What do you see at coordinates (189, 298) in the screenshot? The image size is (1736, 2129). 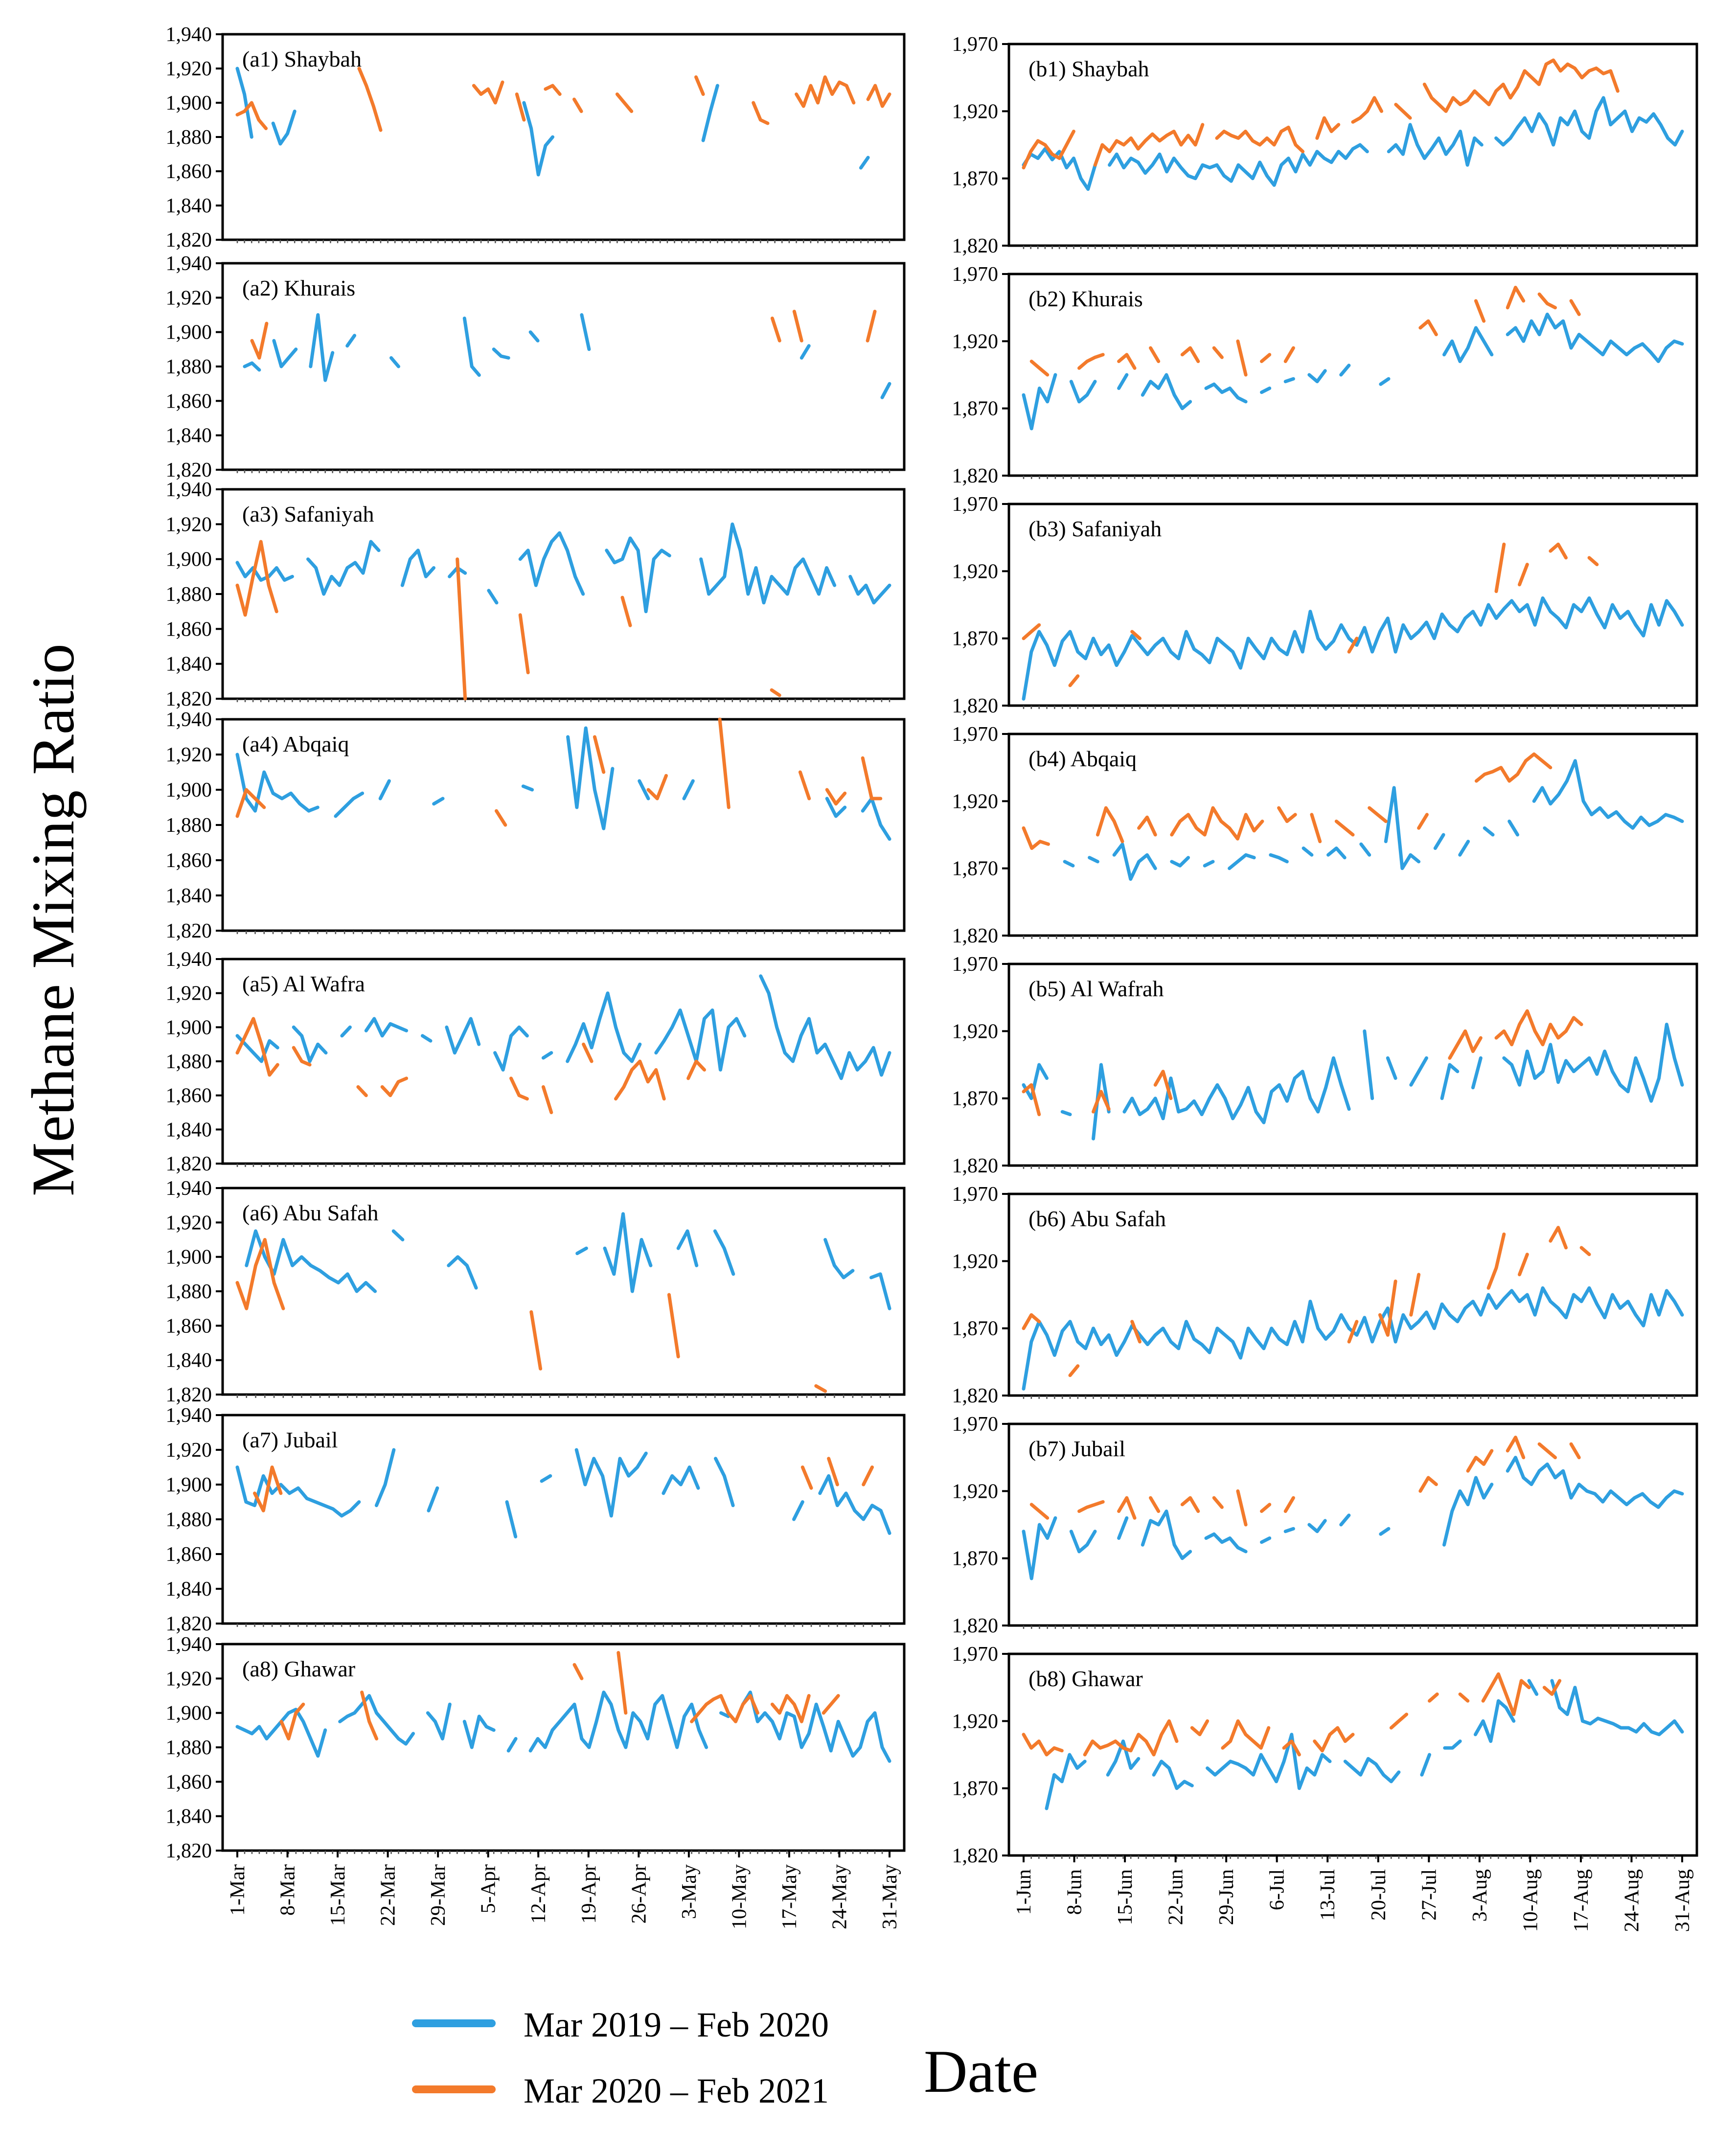 I see `y-tick-label: 1,920` at bounding box center [189, 298].